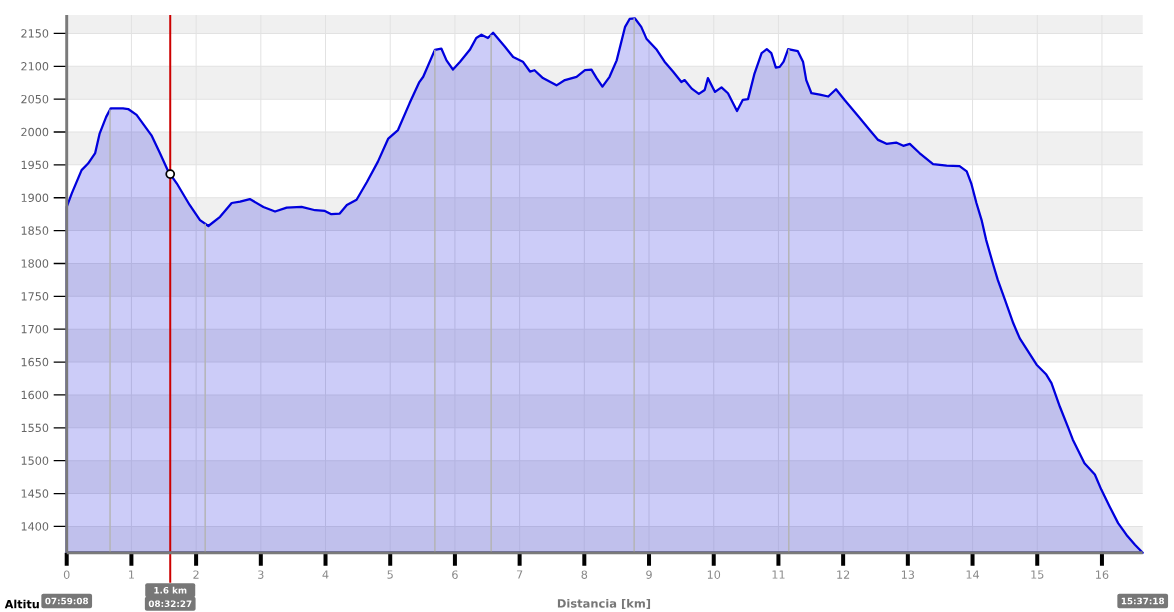 The image size is (1174, 612). What do you see at coordinates (35, 329) in the screenshot?
I see `y-tick-label: 1700` at bounding box center [35, 329].